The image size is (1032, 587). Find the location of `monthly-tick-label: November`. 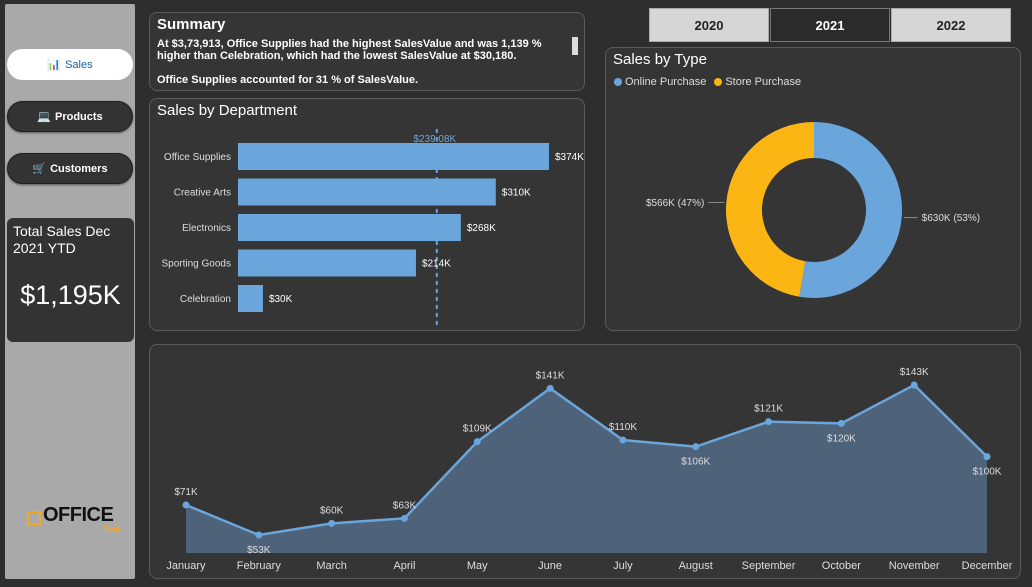

monthly-tick-label: November is located at coordinates (914, 566).